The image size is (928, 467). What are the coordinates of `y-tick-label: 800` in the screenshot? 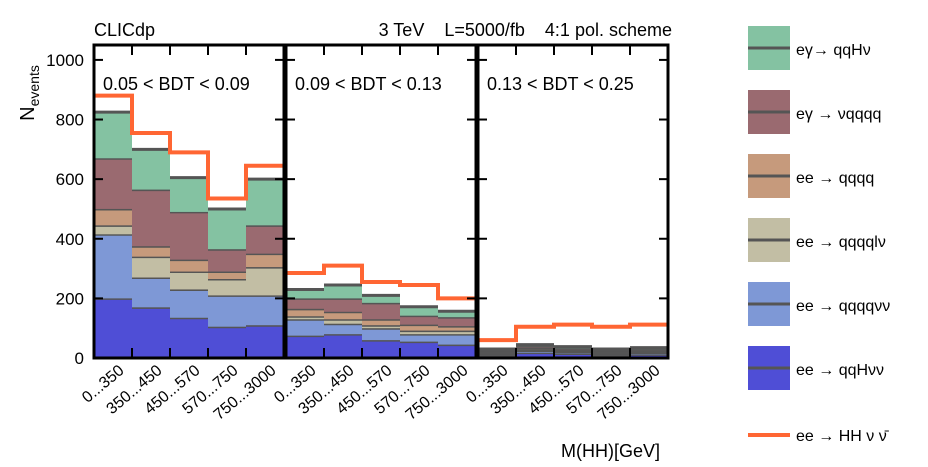 It's located at (70, 120).